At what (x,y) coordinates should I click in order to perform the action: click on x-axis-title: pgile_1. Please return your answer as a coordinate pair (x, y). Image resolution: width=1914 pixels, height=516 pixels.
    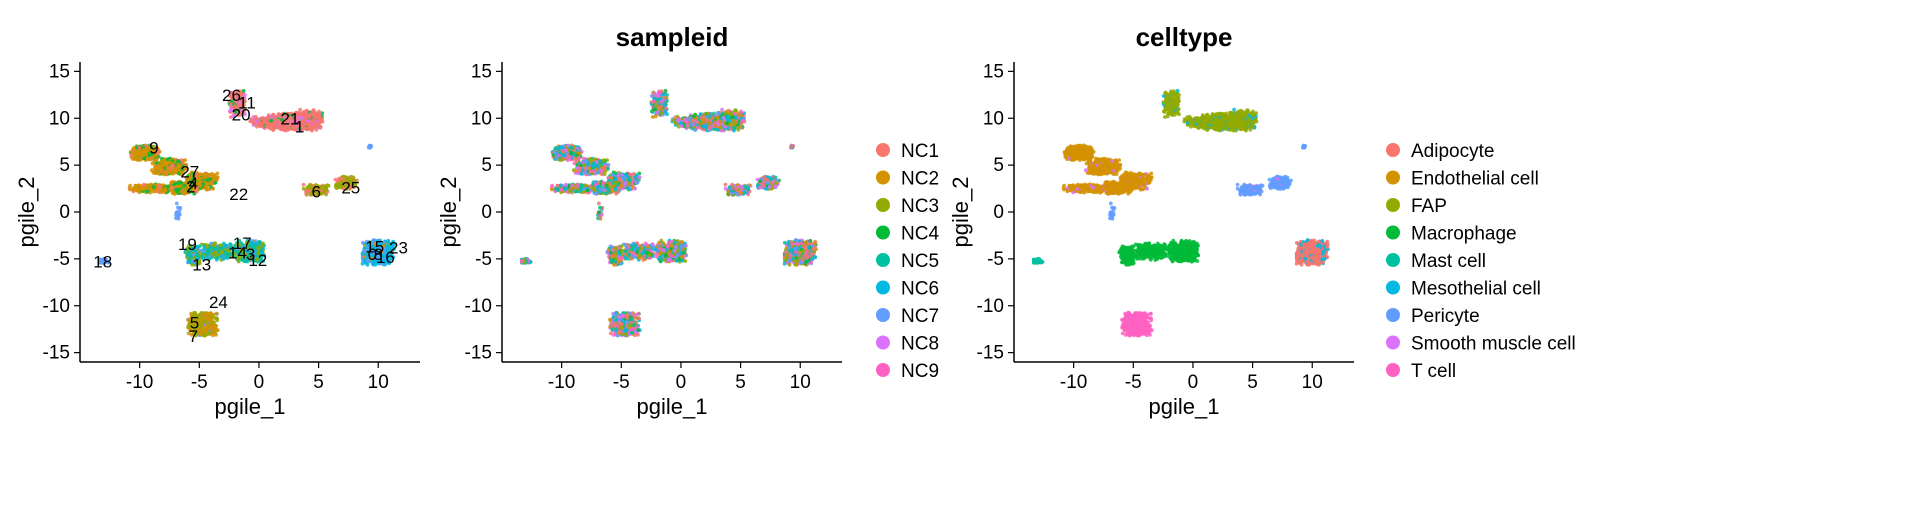
    Looking at the image, I should click on (250, 406).